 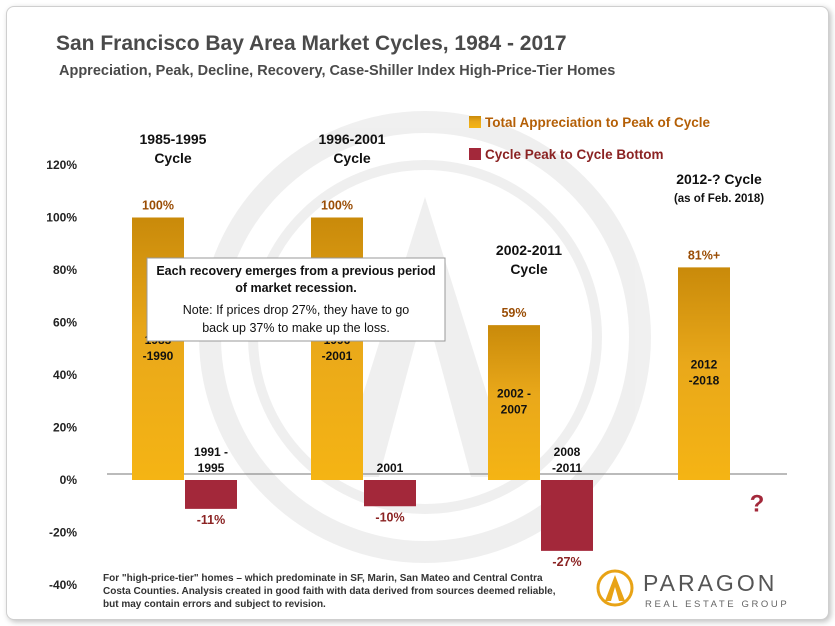 What do you see at coordinates (389, 517) in the screenshot?
I see `value-label-decline: -10%` at bounding box center [389, 517].